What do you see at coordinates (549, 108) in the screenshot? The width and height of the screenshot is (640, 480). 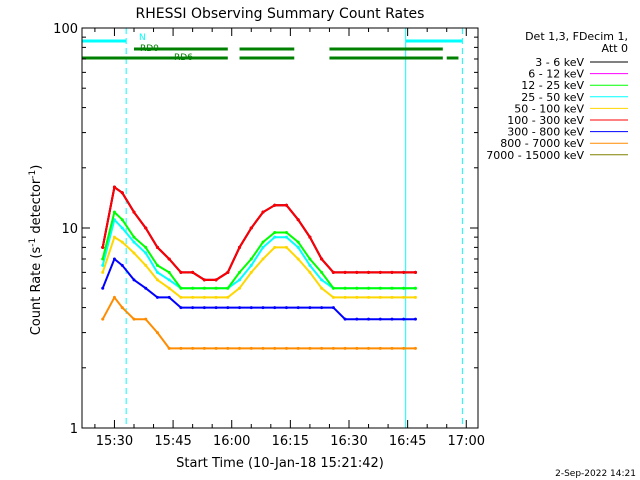 I see `legend-label: 50 - 100 keV` at bounding box center [549, 108].